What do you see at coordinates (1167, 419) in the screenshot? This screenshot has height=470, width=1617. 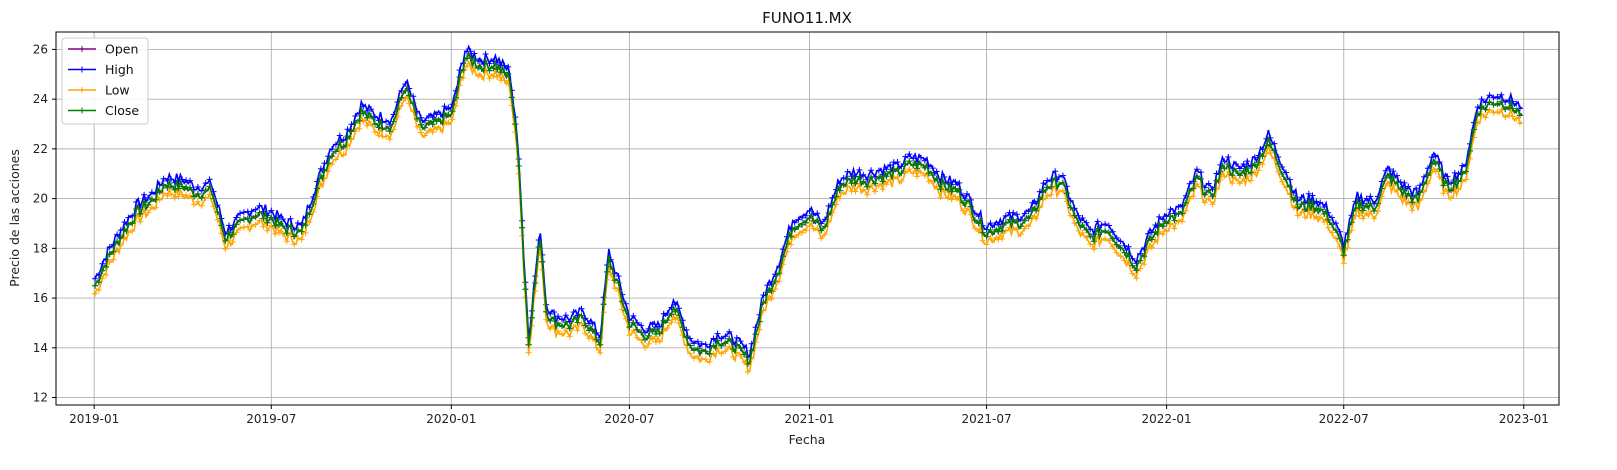 I see `x-tick-label: 2022-01` at bounding box center [1167, 419].